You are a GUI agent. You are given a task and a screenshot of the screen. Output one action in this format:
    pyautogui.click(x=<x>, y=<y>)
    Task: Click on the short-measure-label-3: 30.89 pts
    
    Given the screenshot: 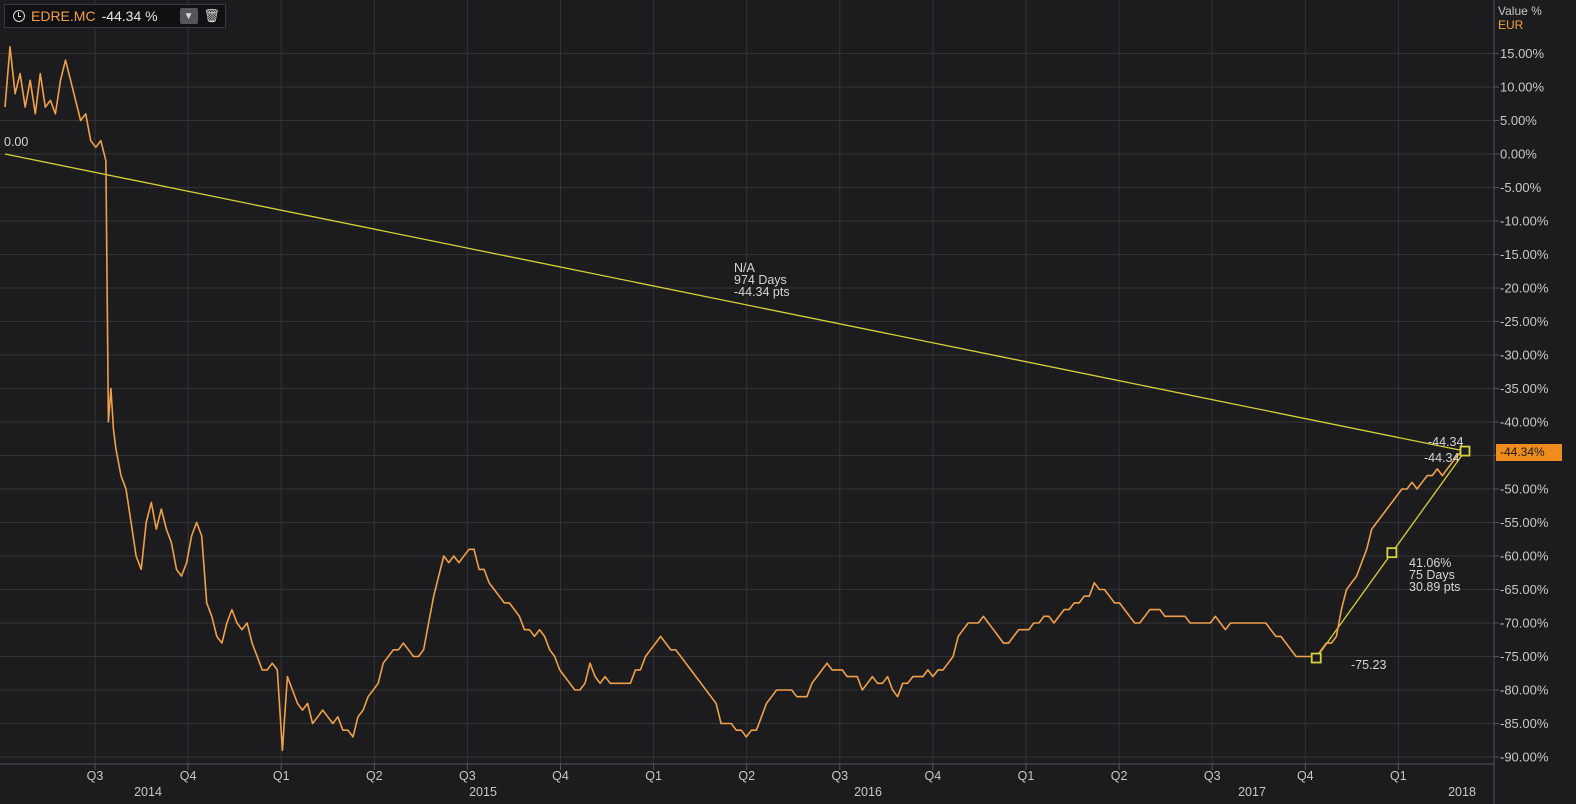 What is the action you would take?
    pyautogui.click(x=1435, y=587)
    